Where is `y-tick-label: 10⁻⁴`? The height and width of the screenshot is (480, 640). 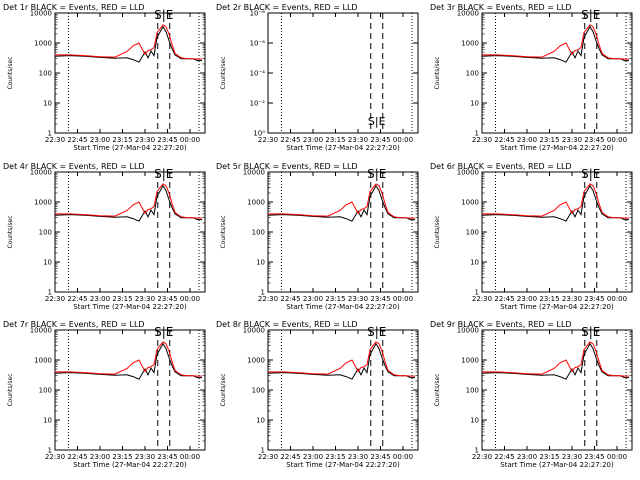
y-tick-label: 10⁻⁴ is located at coordinates (258, 74).